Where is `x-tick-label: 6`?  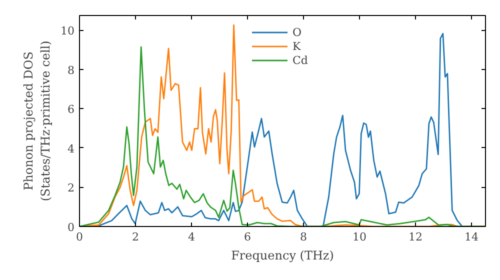
x-tick-label: 6 is located at coordinates (247, 237).